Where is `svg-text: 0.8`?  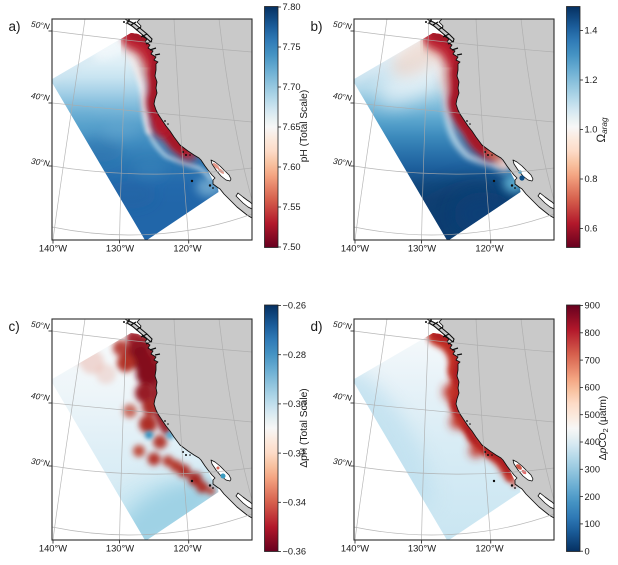
svg-text: 0.8 is located at coordinates (591, 179).